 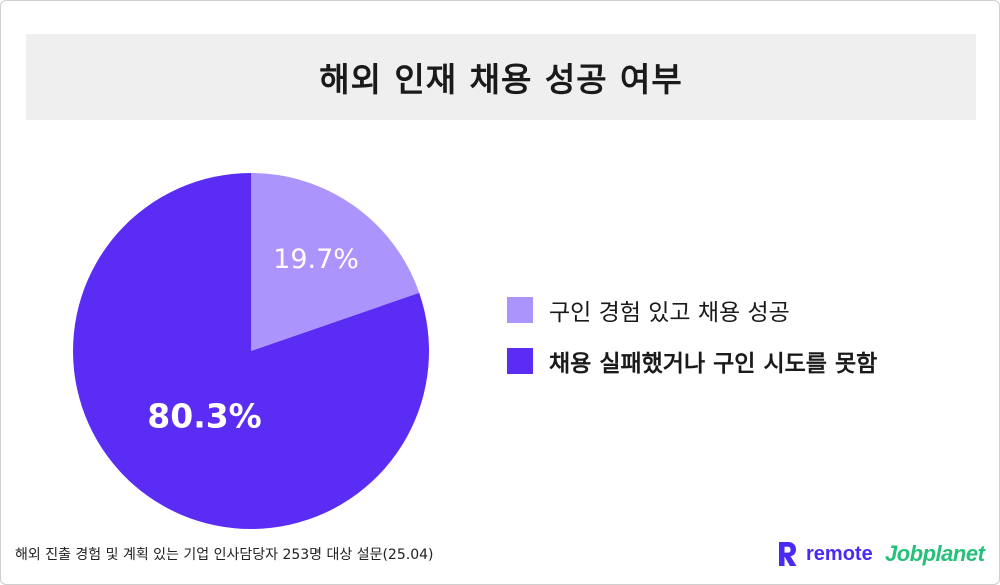 What do you see at coordinates (669, 313) in the screenshot?
I see `legend-label-success: 구인 경험 있고 채용 성공` at bounding box center [669, 313].